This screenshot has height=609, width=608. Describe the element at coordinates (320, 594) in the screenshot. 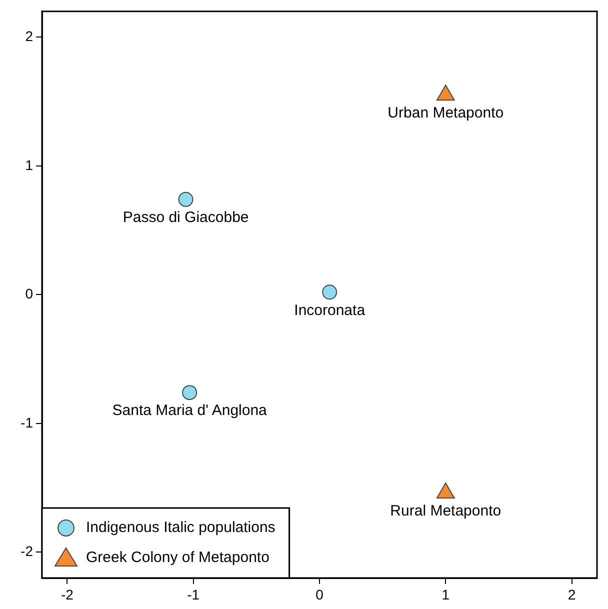

I see `x-tick-label: 0` at that location.